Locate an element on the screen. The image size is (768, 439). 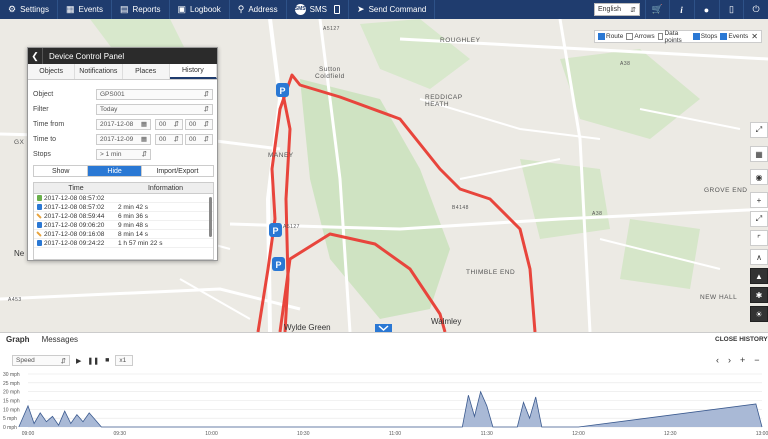
time-from-hour-select: 00 ⇵ is located at coordinates (169, 124).